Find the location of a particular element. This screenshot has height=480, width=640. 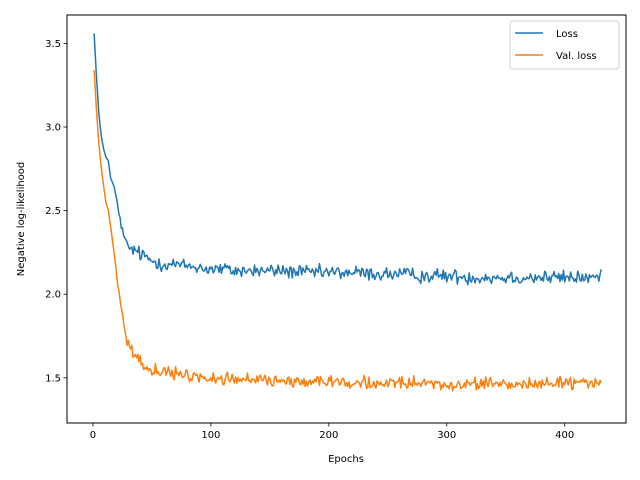

y-tick-label: 3.0 is located at coordinates (53, 128).